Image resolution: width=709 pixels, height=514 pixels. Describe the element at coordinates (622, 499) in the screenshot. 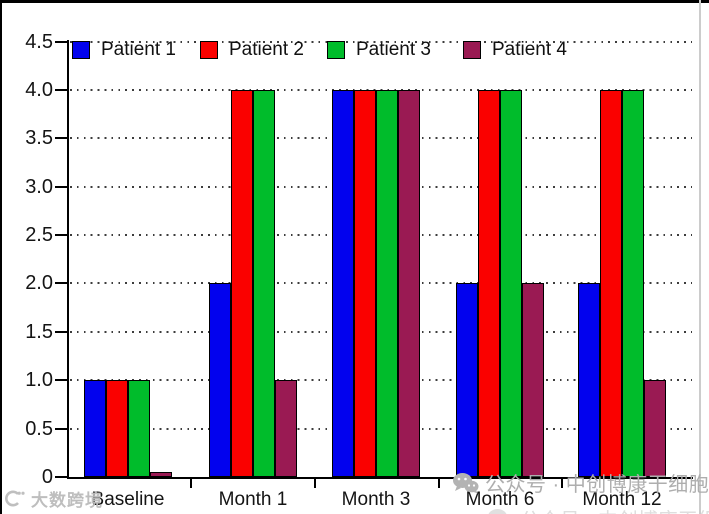

I see `x-category-label: Month 12` at that location.